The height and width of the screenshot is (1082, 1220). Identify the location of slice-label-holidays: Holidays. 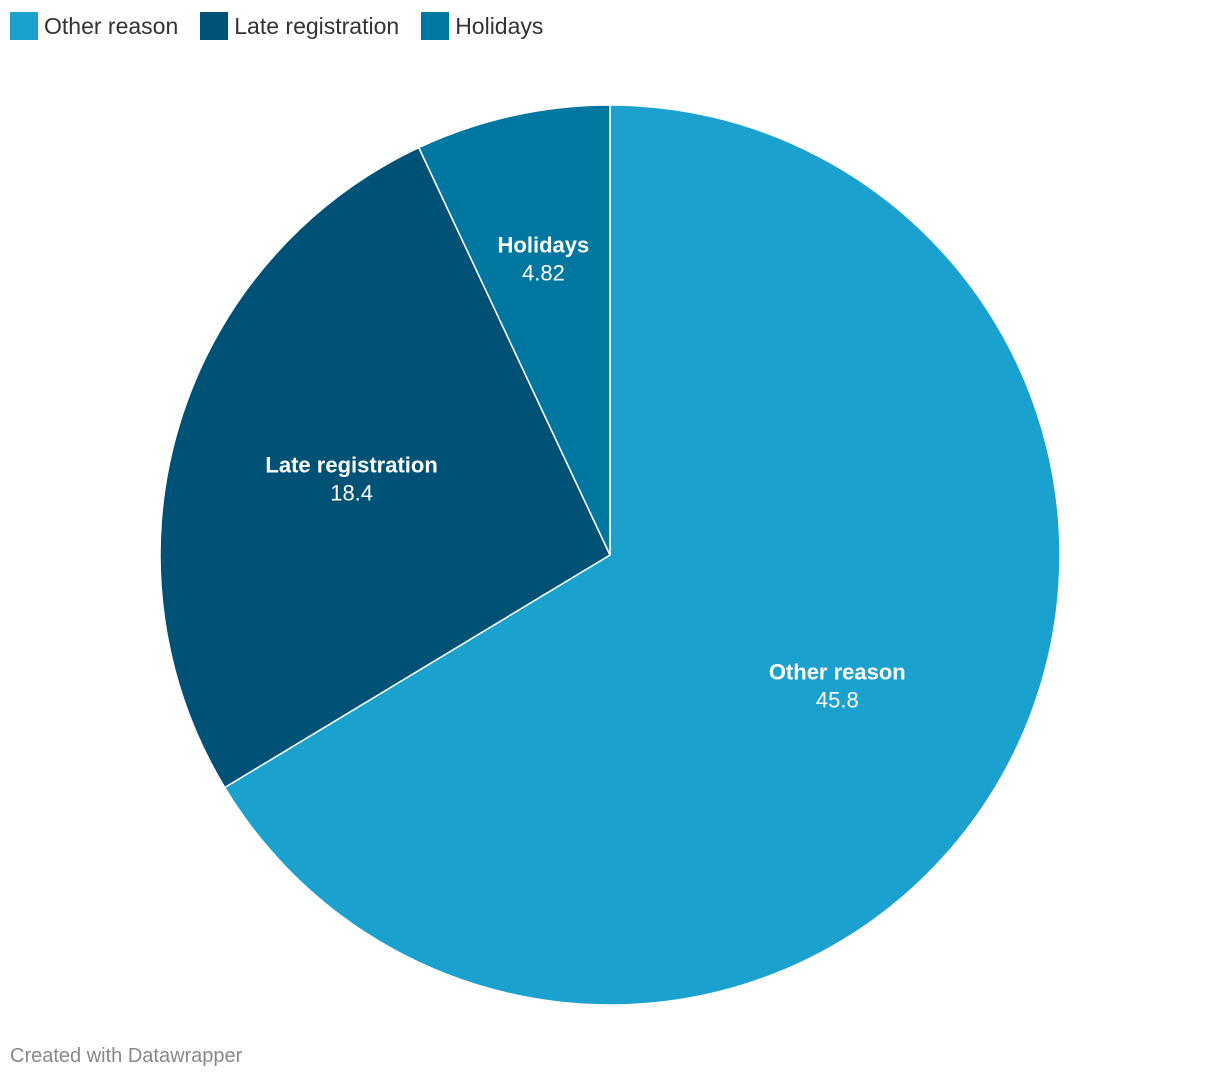
(544, 244).